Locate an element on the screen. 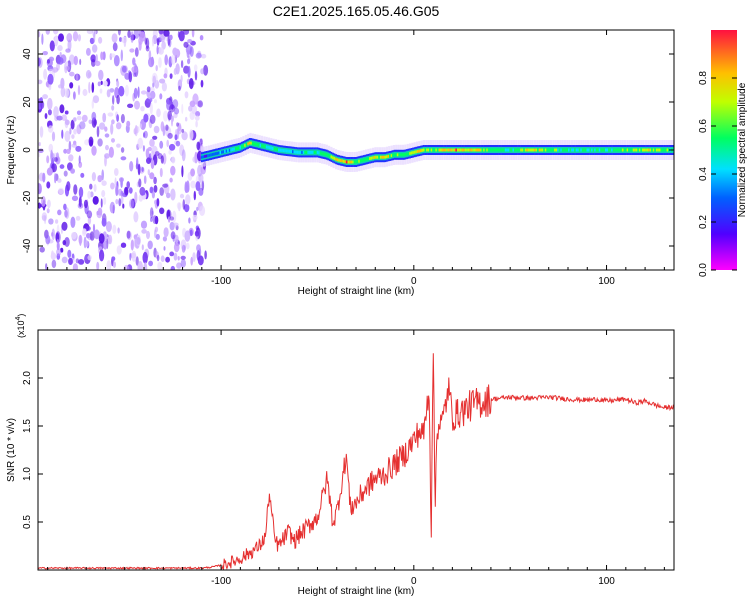  spectrogram-ytick-label: 0 is located at coordinates (27, 150).